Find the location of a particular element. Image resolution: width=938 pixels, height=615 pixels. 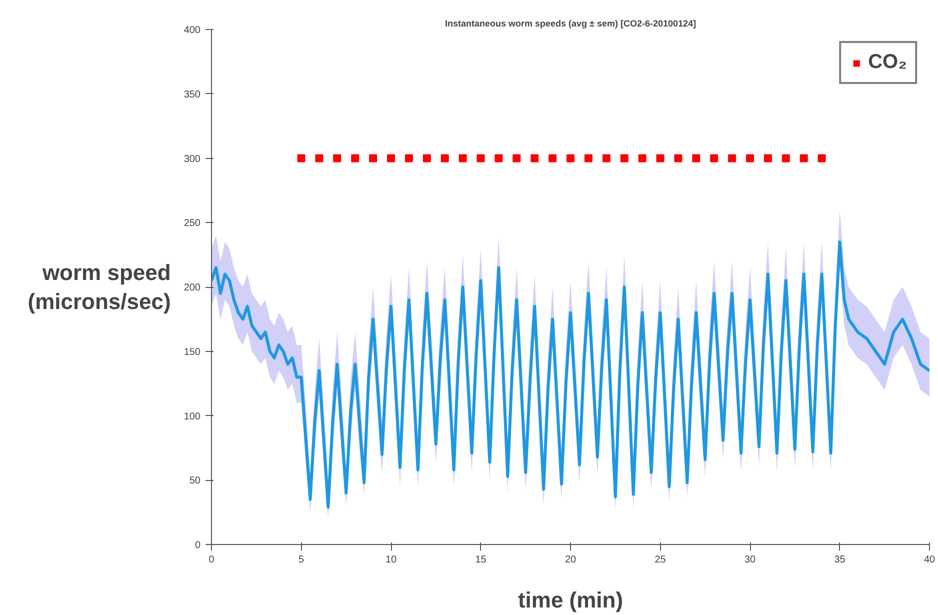

y-tick-label: 250 is located at coordinates (192, 224).